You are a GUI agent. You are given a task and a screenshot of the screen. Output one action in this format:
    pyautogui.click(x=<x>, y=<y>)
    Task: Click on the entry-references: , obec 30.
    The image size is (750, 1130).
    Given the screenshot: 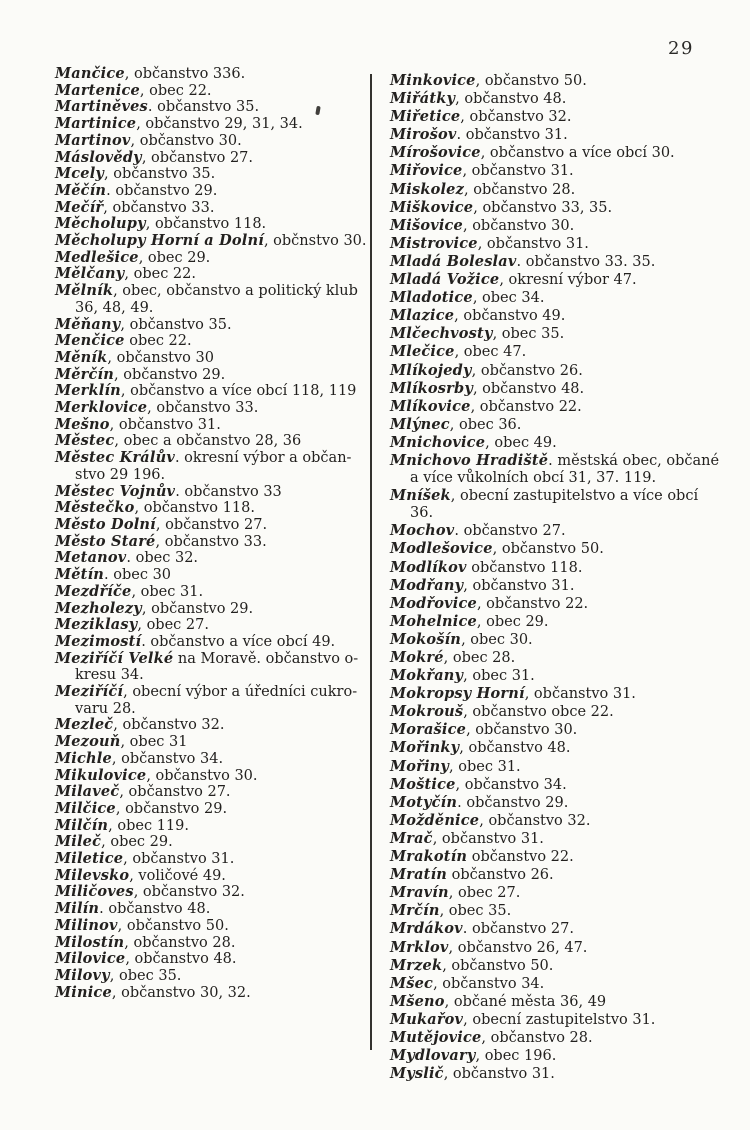 What is the action you would take?
    pyautogui.click(x=497, y=639)
    